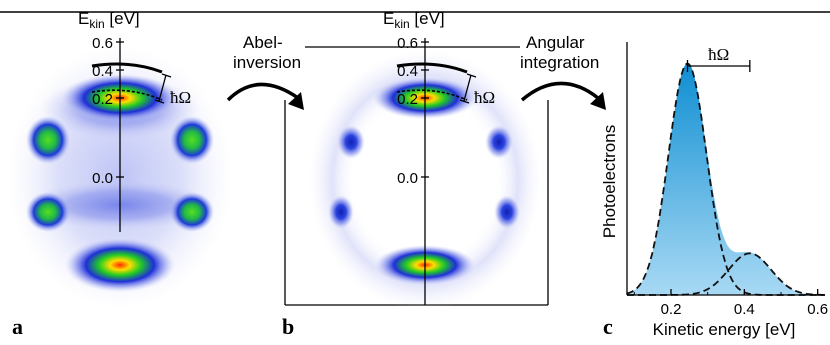 The image size is (830, 345). I want to click on panel-c-hbar-omega: ħΩ, so click(718, 54).